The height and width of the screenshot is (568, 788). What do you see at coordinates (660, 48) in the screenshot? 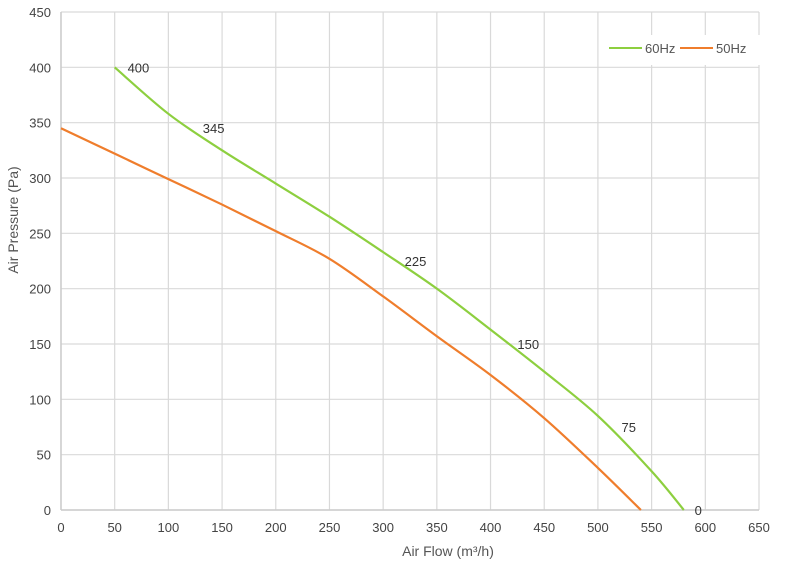
I see `legend-label-60hz: 60Hz` at bounding box center [660, 48].